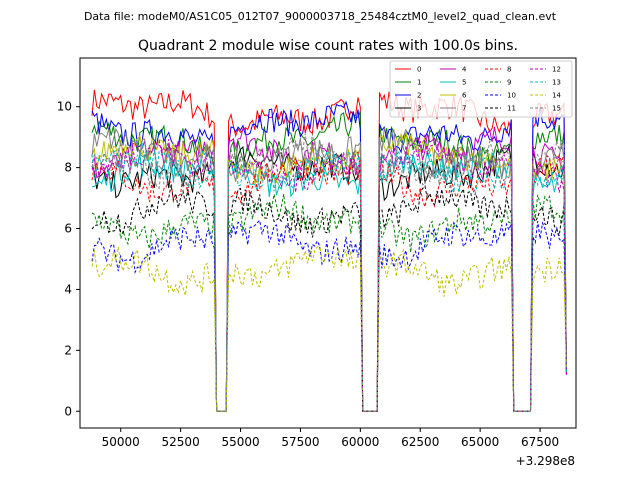 The image size is (640, 480). Describe the element at coordinates (545, 461) in the screenshot. I see `x-offset-label: +3.298e8` at that location.